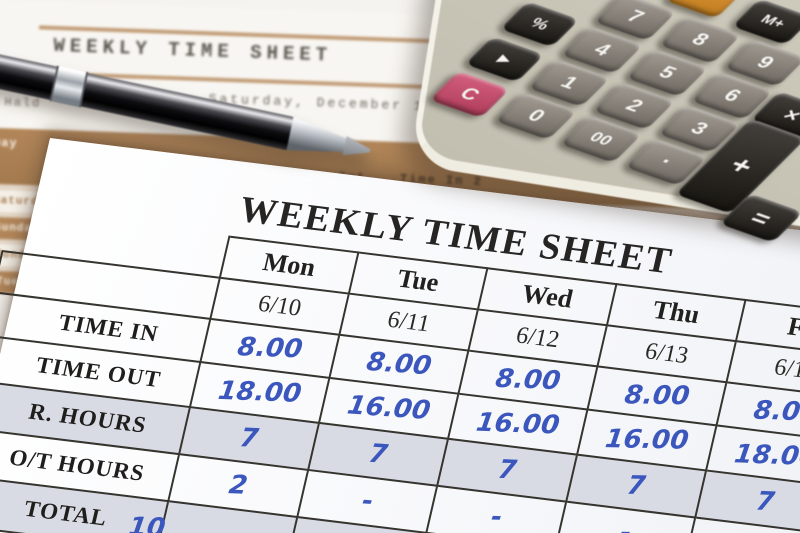 The height and width of the screenshot is (533, 800). What do you see at coordinates (676, 312) in the screenshot?
I see `day-header: Thu` at bounding box center [676, 312].